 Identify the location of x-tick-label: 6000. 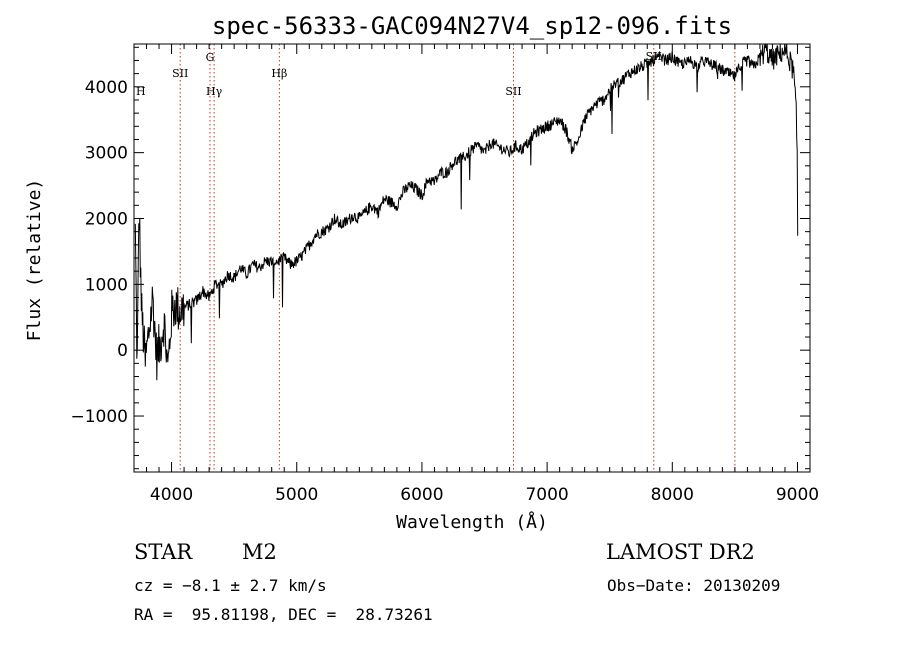
(421, 495).